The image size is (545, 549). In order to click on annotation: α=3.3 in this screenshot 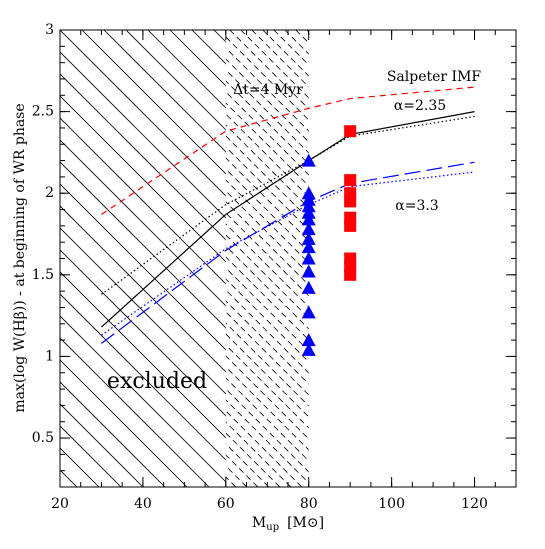, I will do `click(416, 206)`.